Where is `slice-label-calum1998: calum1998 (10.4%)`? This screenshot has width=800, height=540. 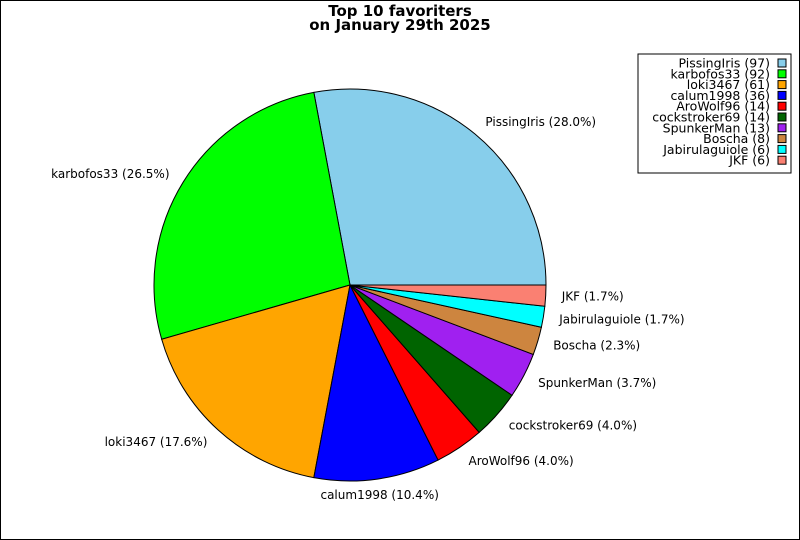
slice-label-calum1998: calum1998 (10.4%) is located at coordinates (379, 495).